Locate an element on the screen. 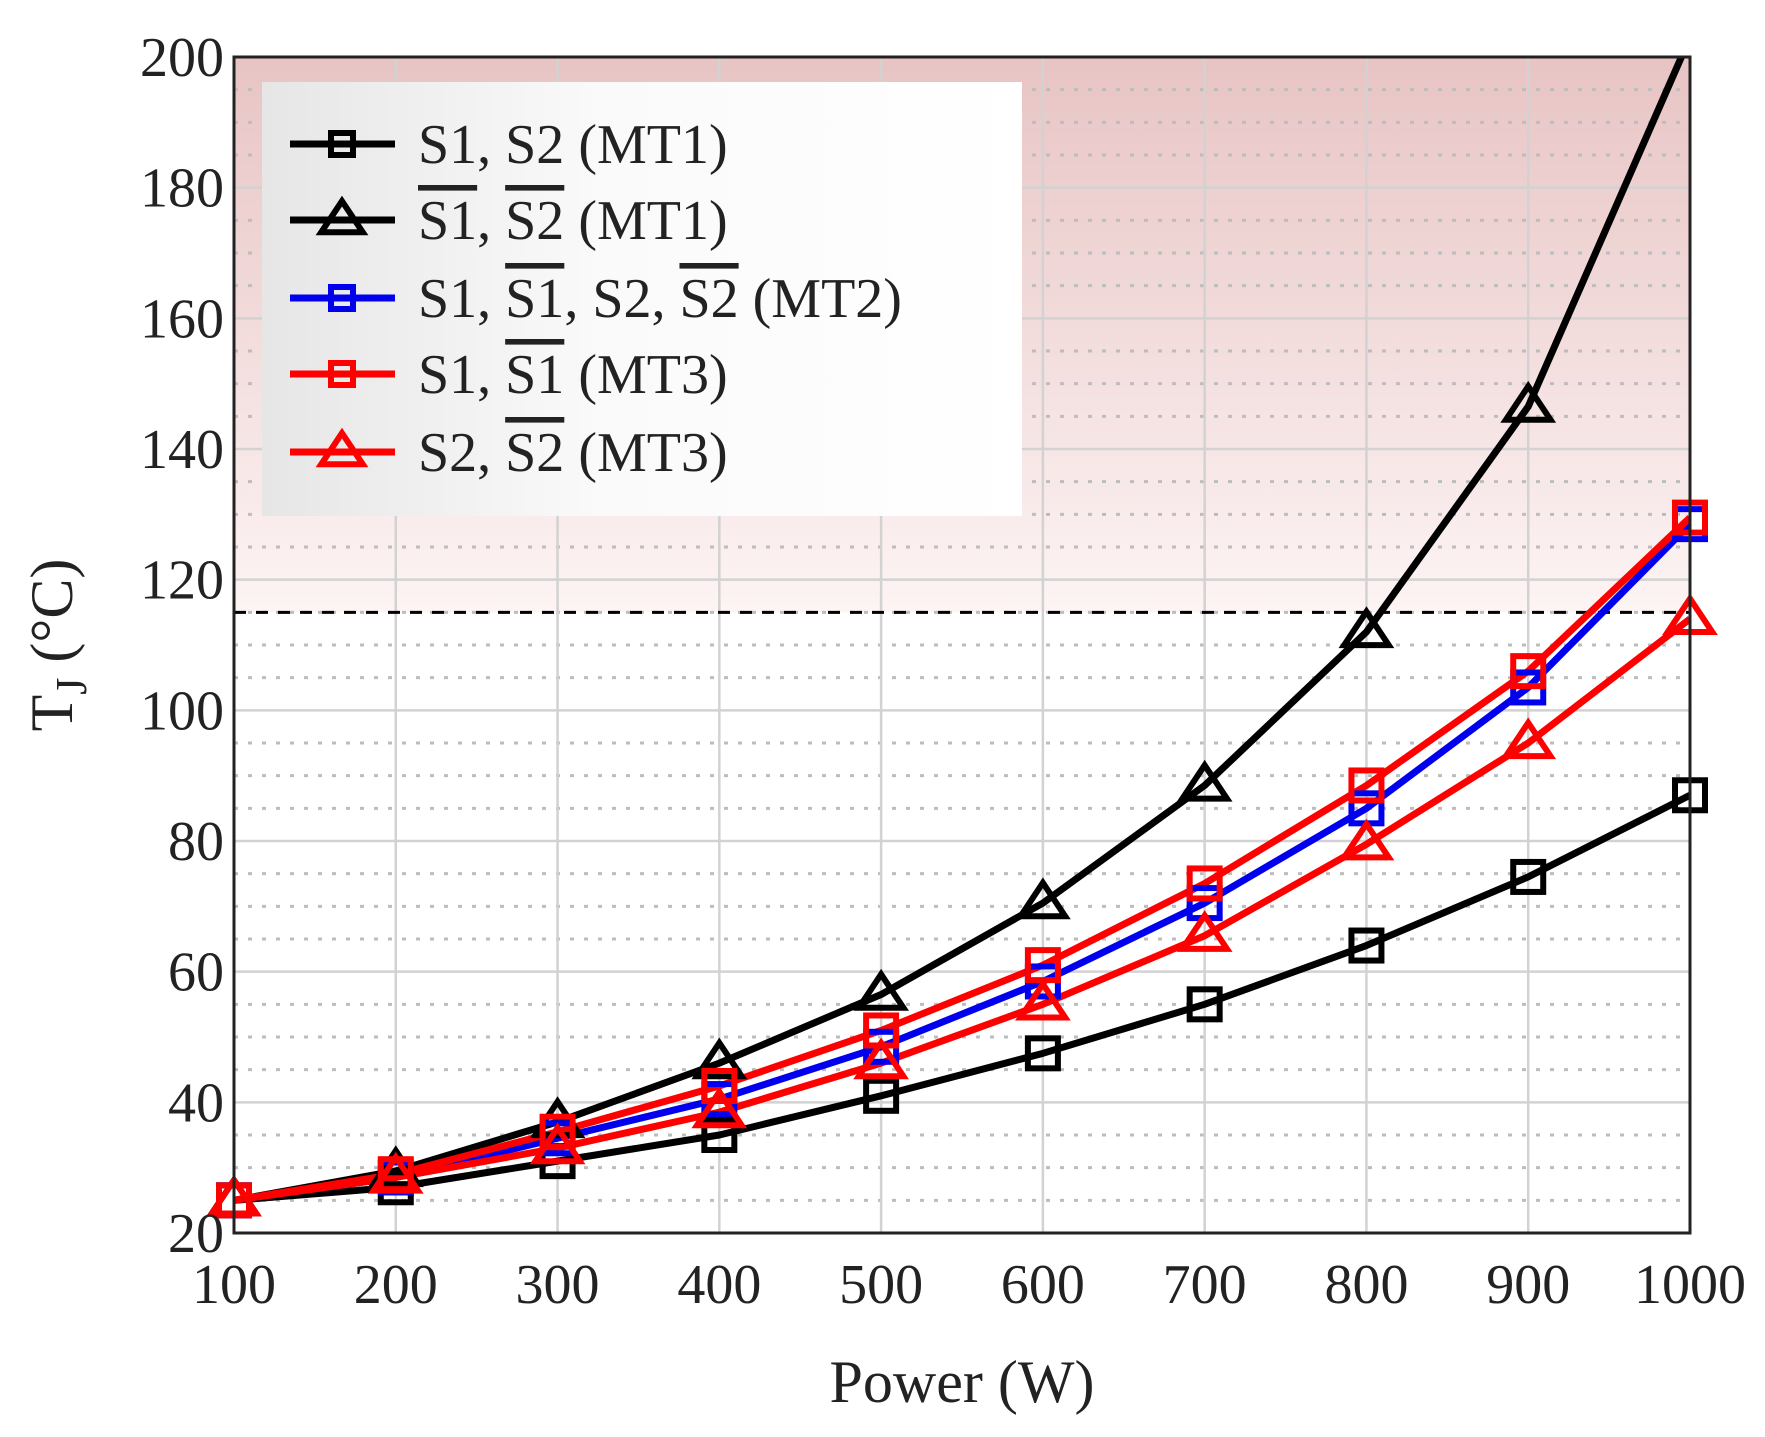 The width and height of the screenshot is (1765, 1437). legend-item-3: S1, S1, S2, S2 (MT2) is located at coordinates (596, 299).